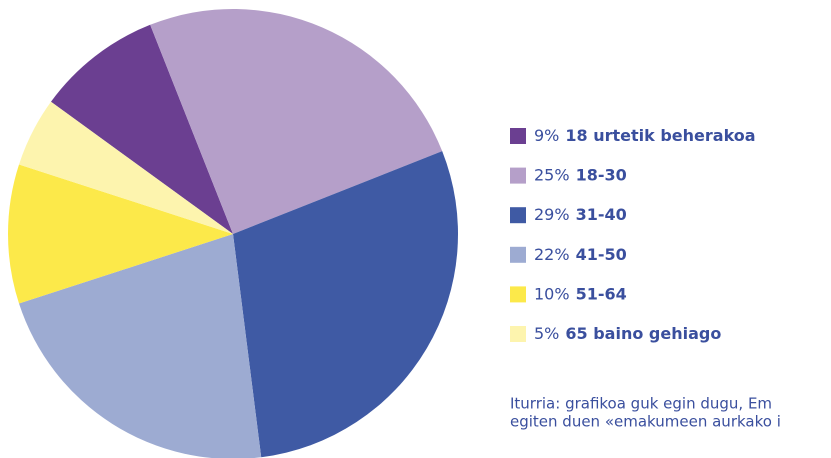 The height and width of the screenshot is (458, 831). What do you see at coordinates (601, 174) in the screenshot?
I see `legend-label: 18-30` at bounding box center [601, 174].